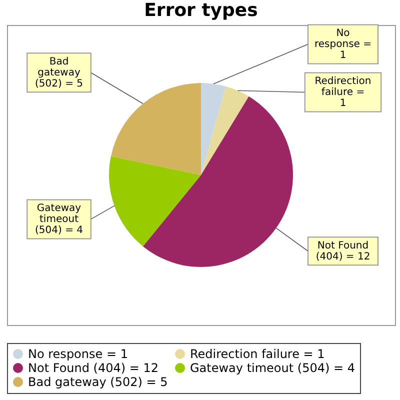  Describe the element at coordinates (59, 219) in the screenshot. I see `slice-label: Gateway timeout (504) = 4` at that location.